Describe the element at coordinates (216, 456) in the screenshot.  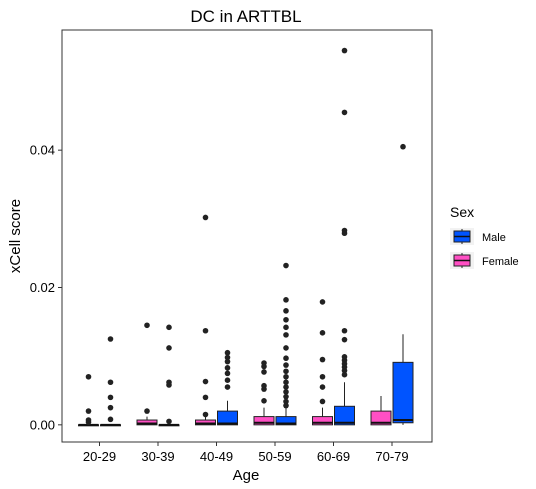
I see `x-tick-label: 40-49` at that location.